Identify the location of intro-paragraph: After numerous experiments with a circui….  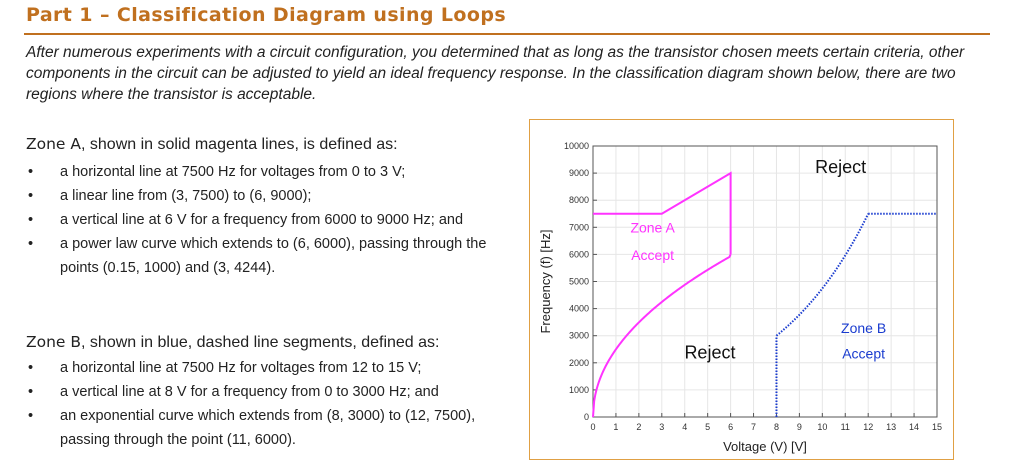
(495, 73).